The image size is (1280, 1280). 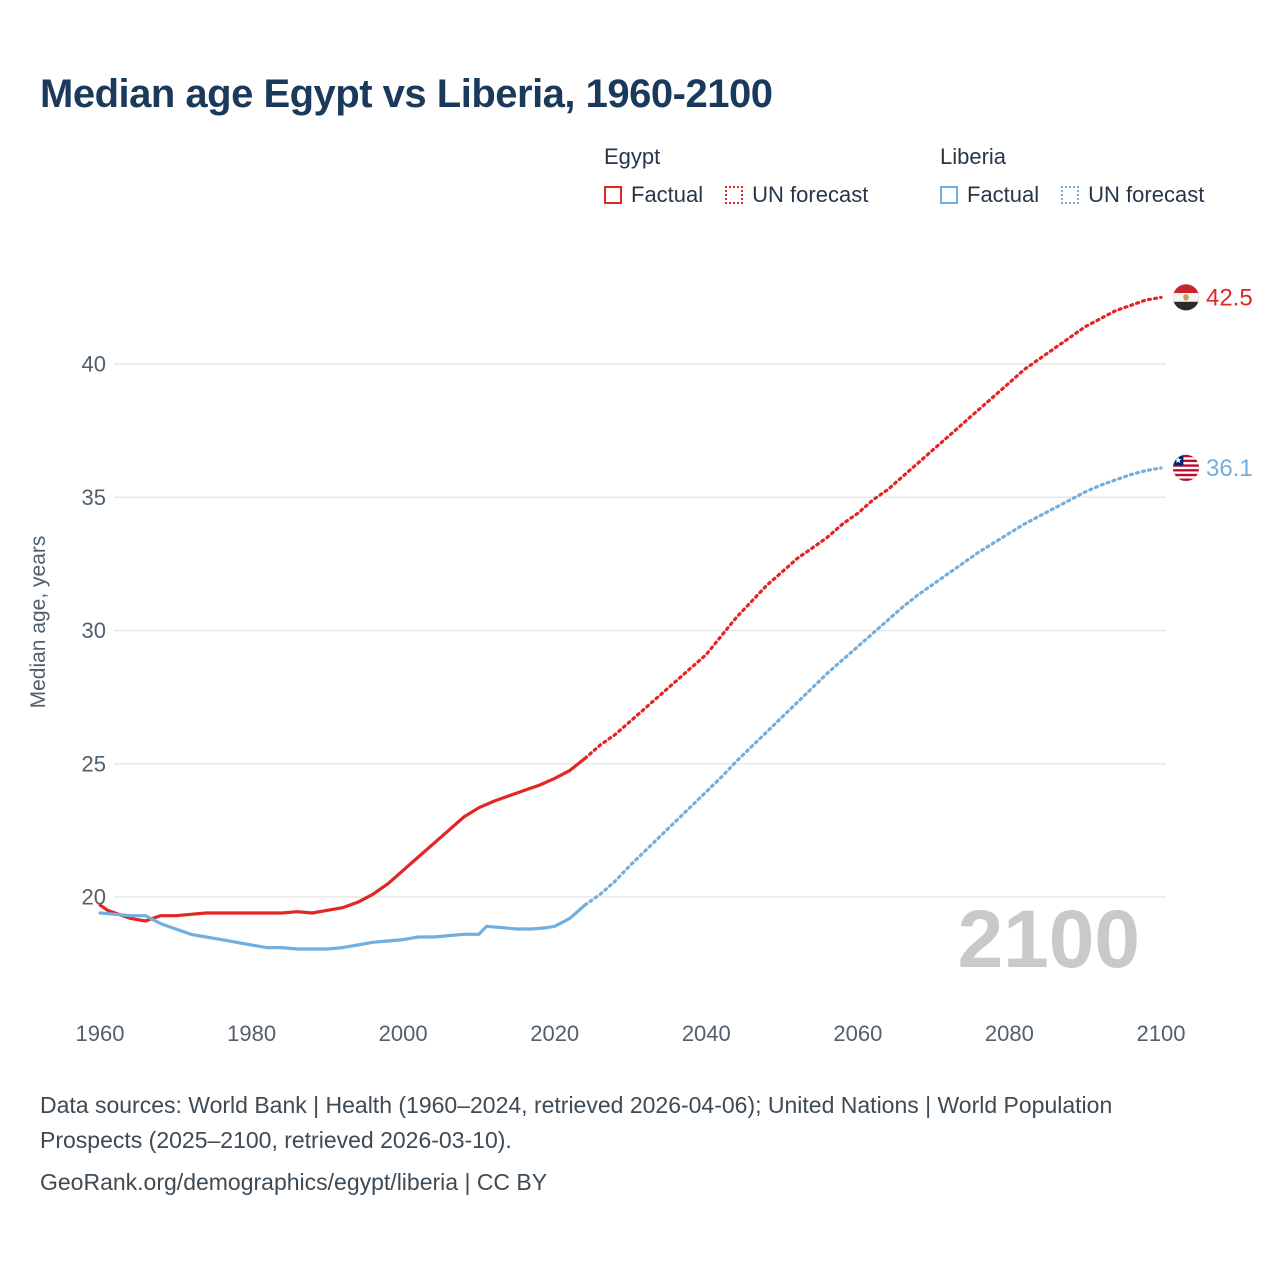 I want to click on legend-liberia-forecast-label: UN forecast, so click(x=1146, y=194).